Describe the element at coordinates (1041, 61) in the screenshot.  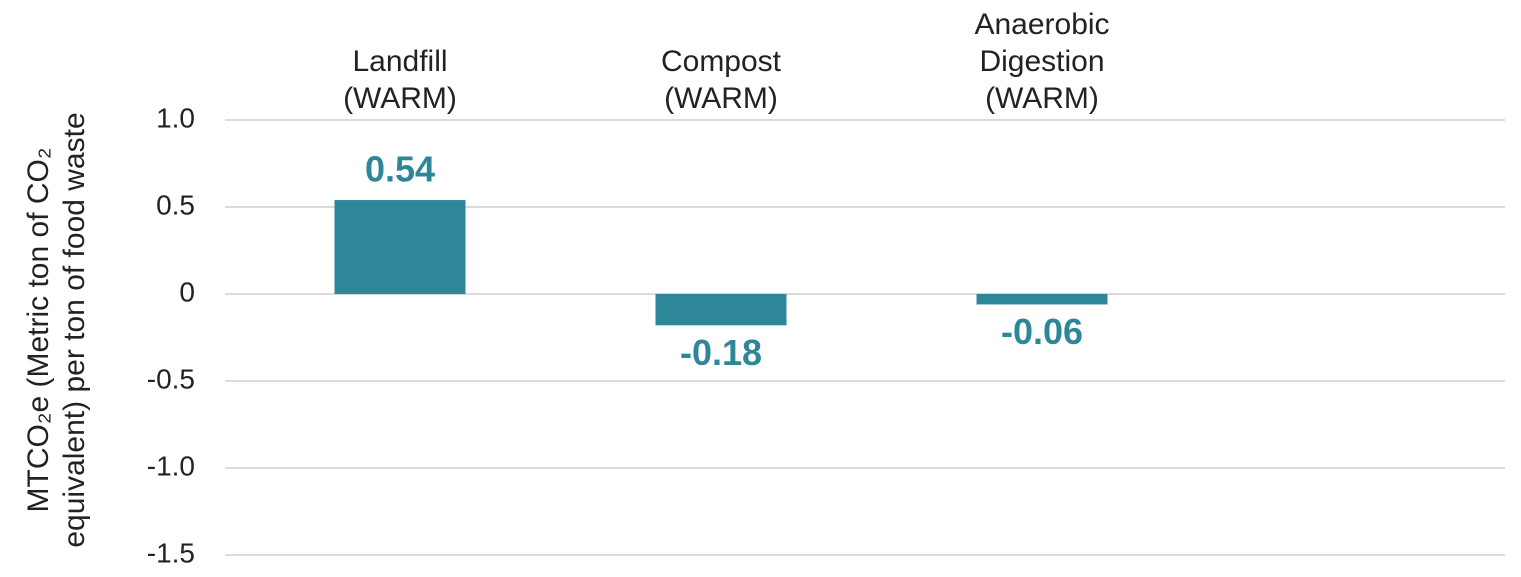
I see `category-label: Digestion` at that location.